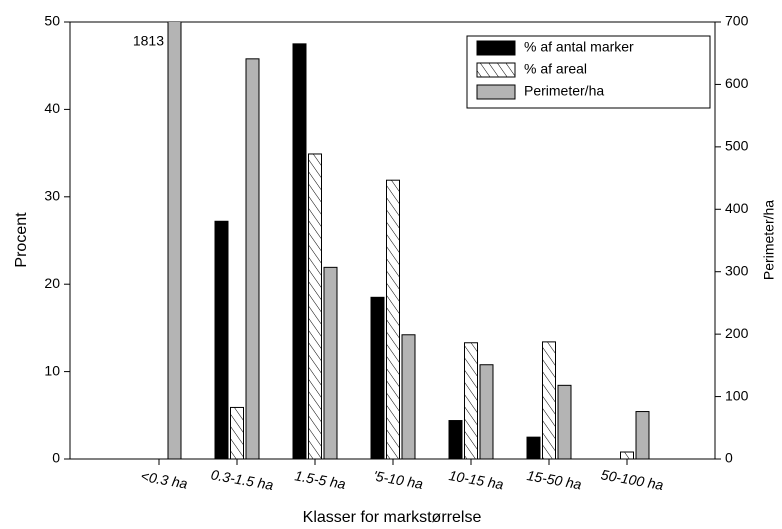 This screenshot has width=782, height=529. What do you see at coordinates (737, 21) in the screenshot?
I see `y2-tick-label: 700` at bounding box center [737, 21].